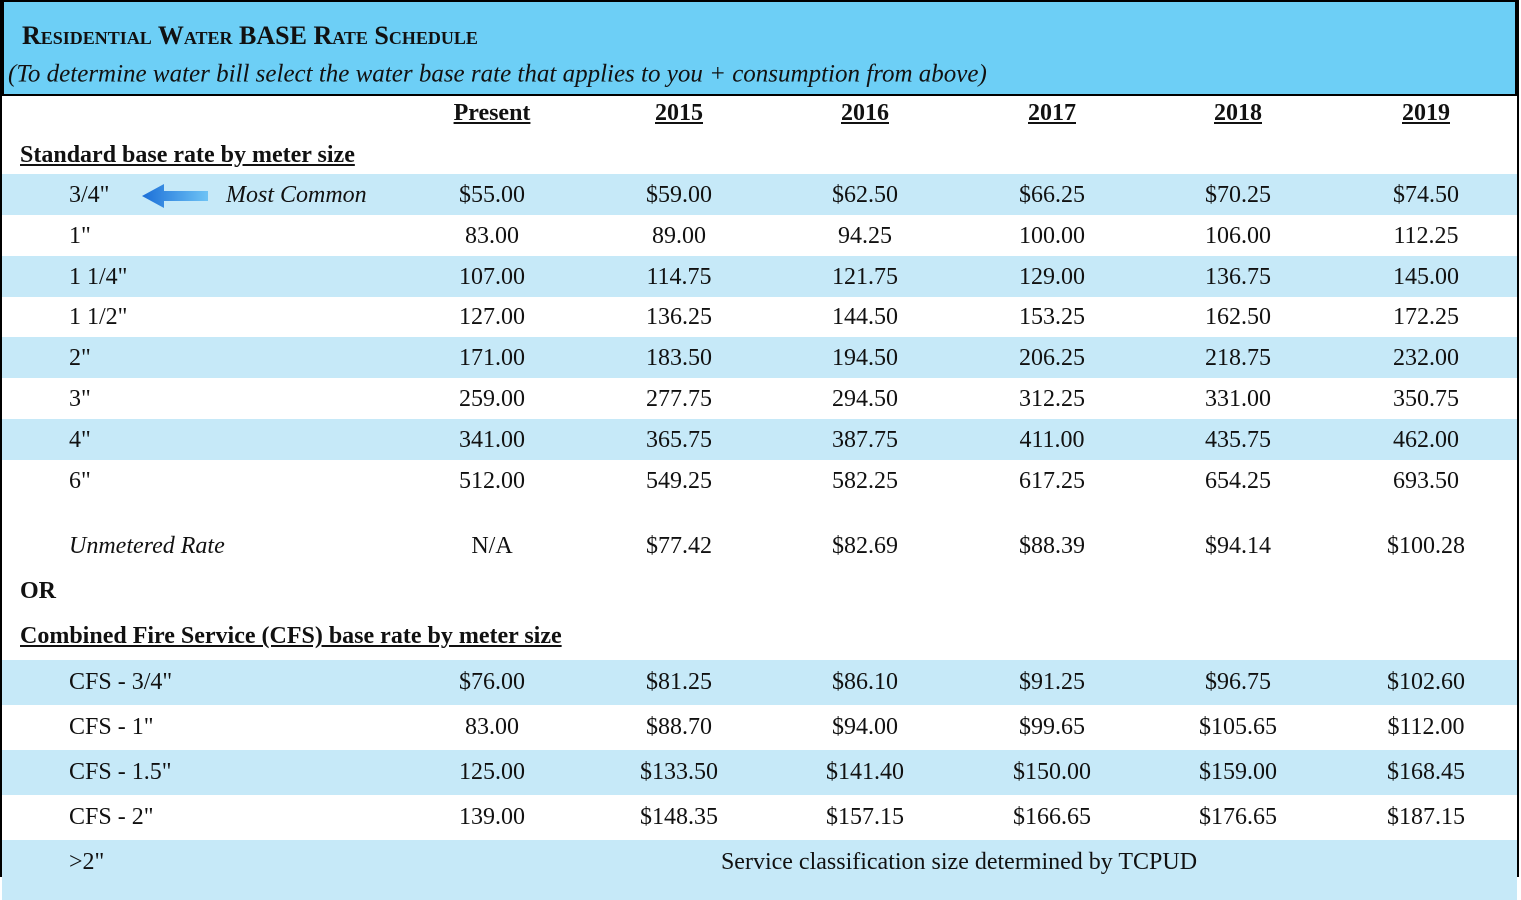  What do you see at coordinates (1238, 358) in the screenshot?
I see `cell: 218.75` at bounding box center [1238, 358].